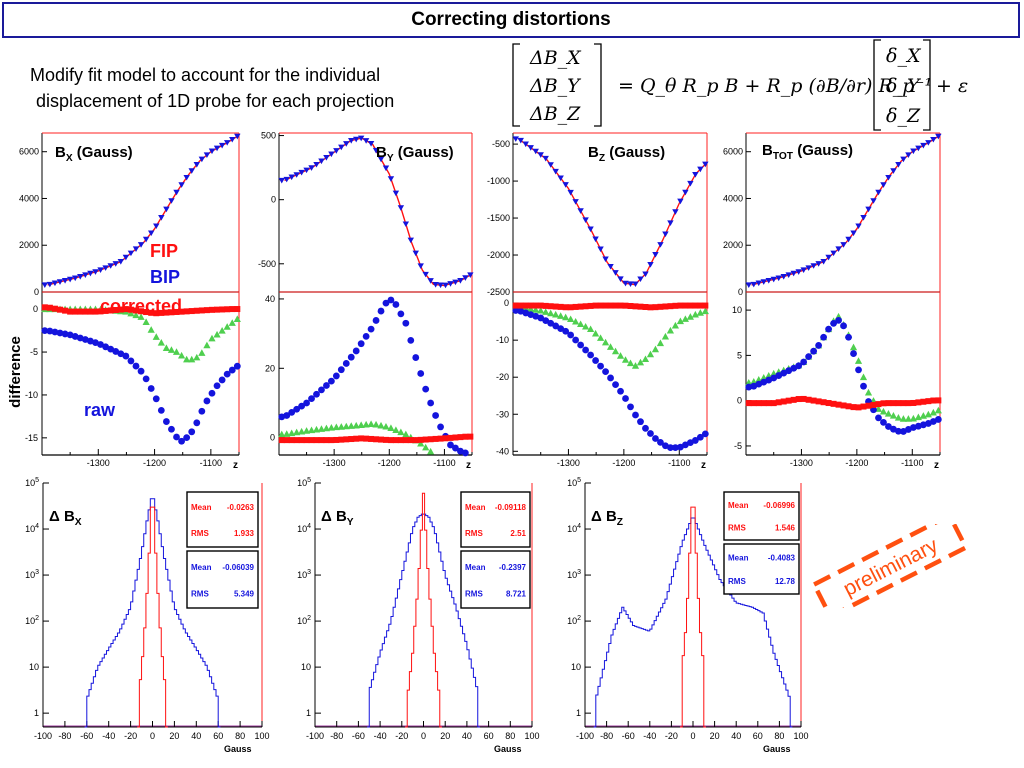 The height and width of the screenshot is (768, 1024). Describe the element at coordinates (304, 528) in the screenshot. I see `hist-hy-ytick: 104` at that location.